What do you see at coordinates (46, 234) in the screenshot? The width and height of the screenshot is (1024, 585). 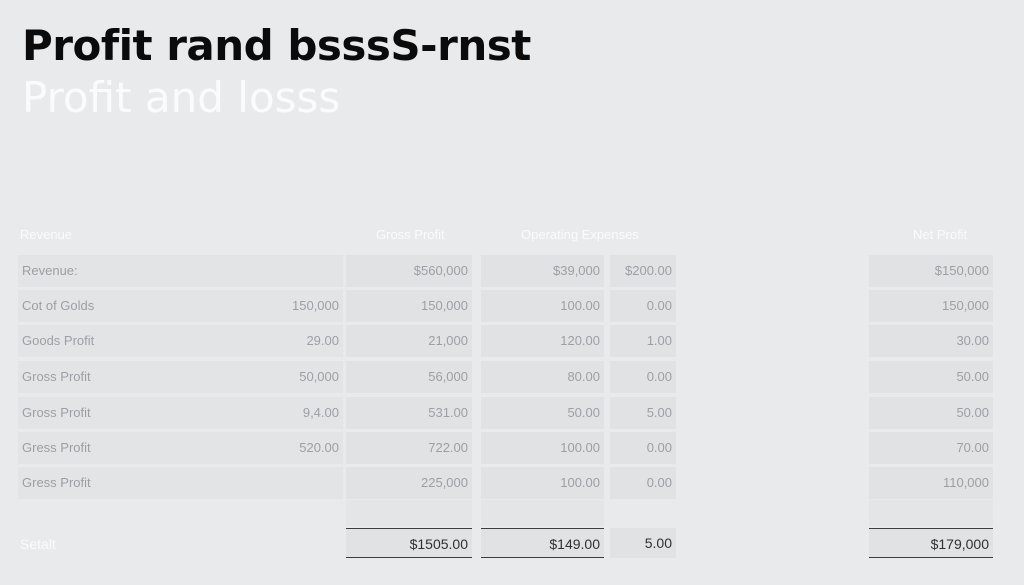 I see `column-header-revenue: Revenue` at bounding box center [46, 234].